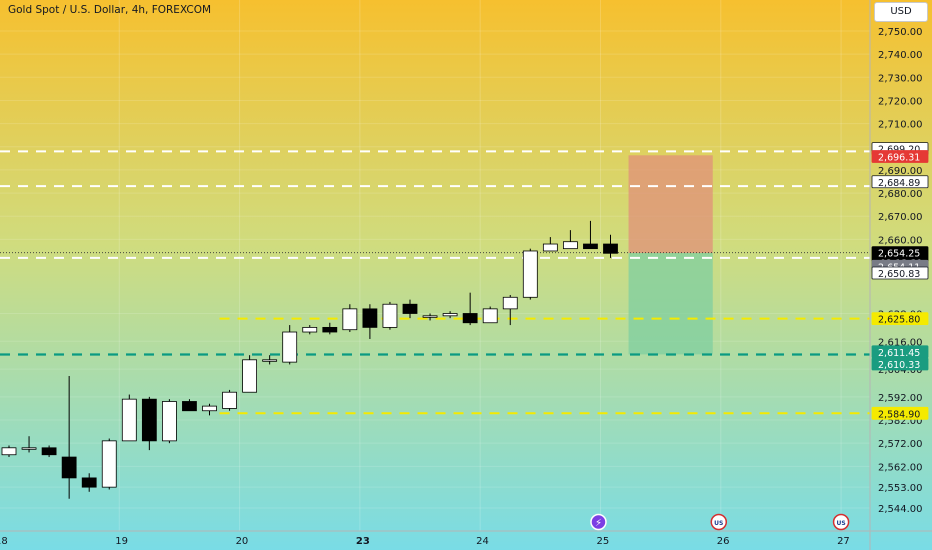 The image size is (932, 550). What do you see at coordinates (363, 541) in the screenshot?
I see `time-axis-label: 23` at bounding box center [363, 541].